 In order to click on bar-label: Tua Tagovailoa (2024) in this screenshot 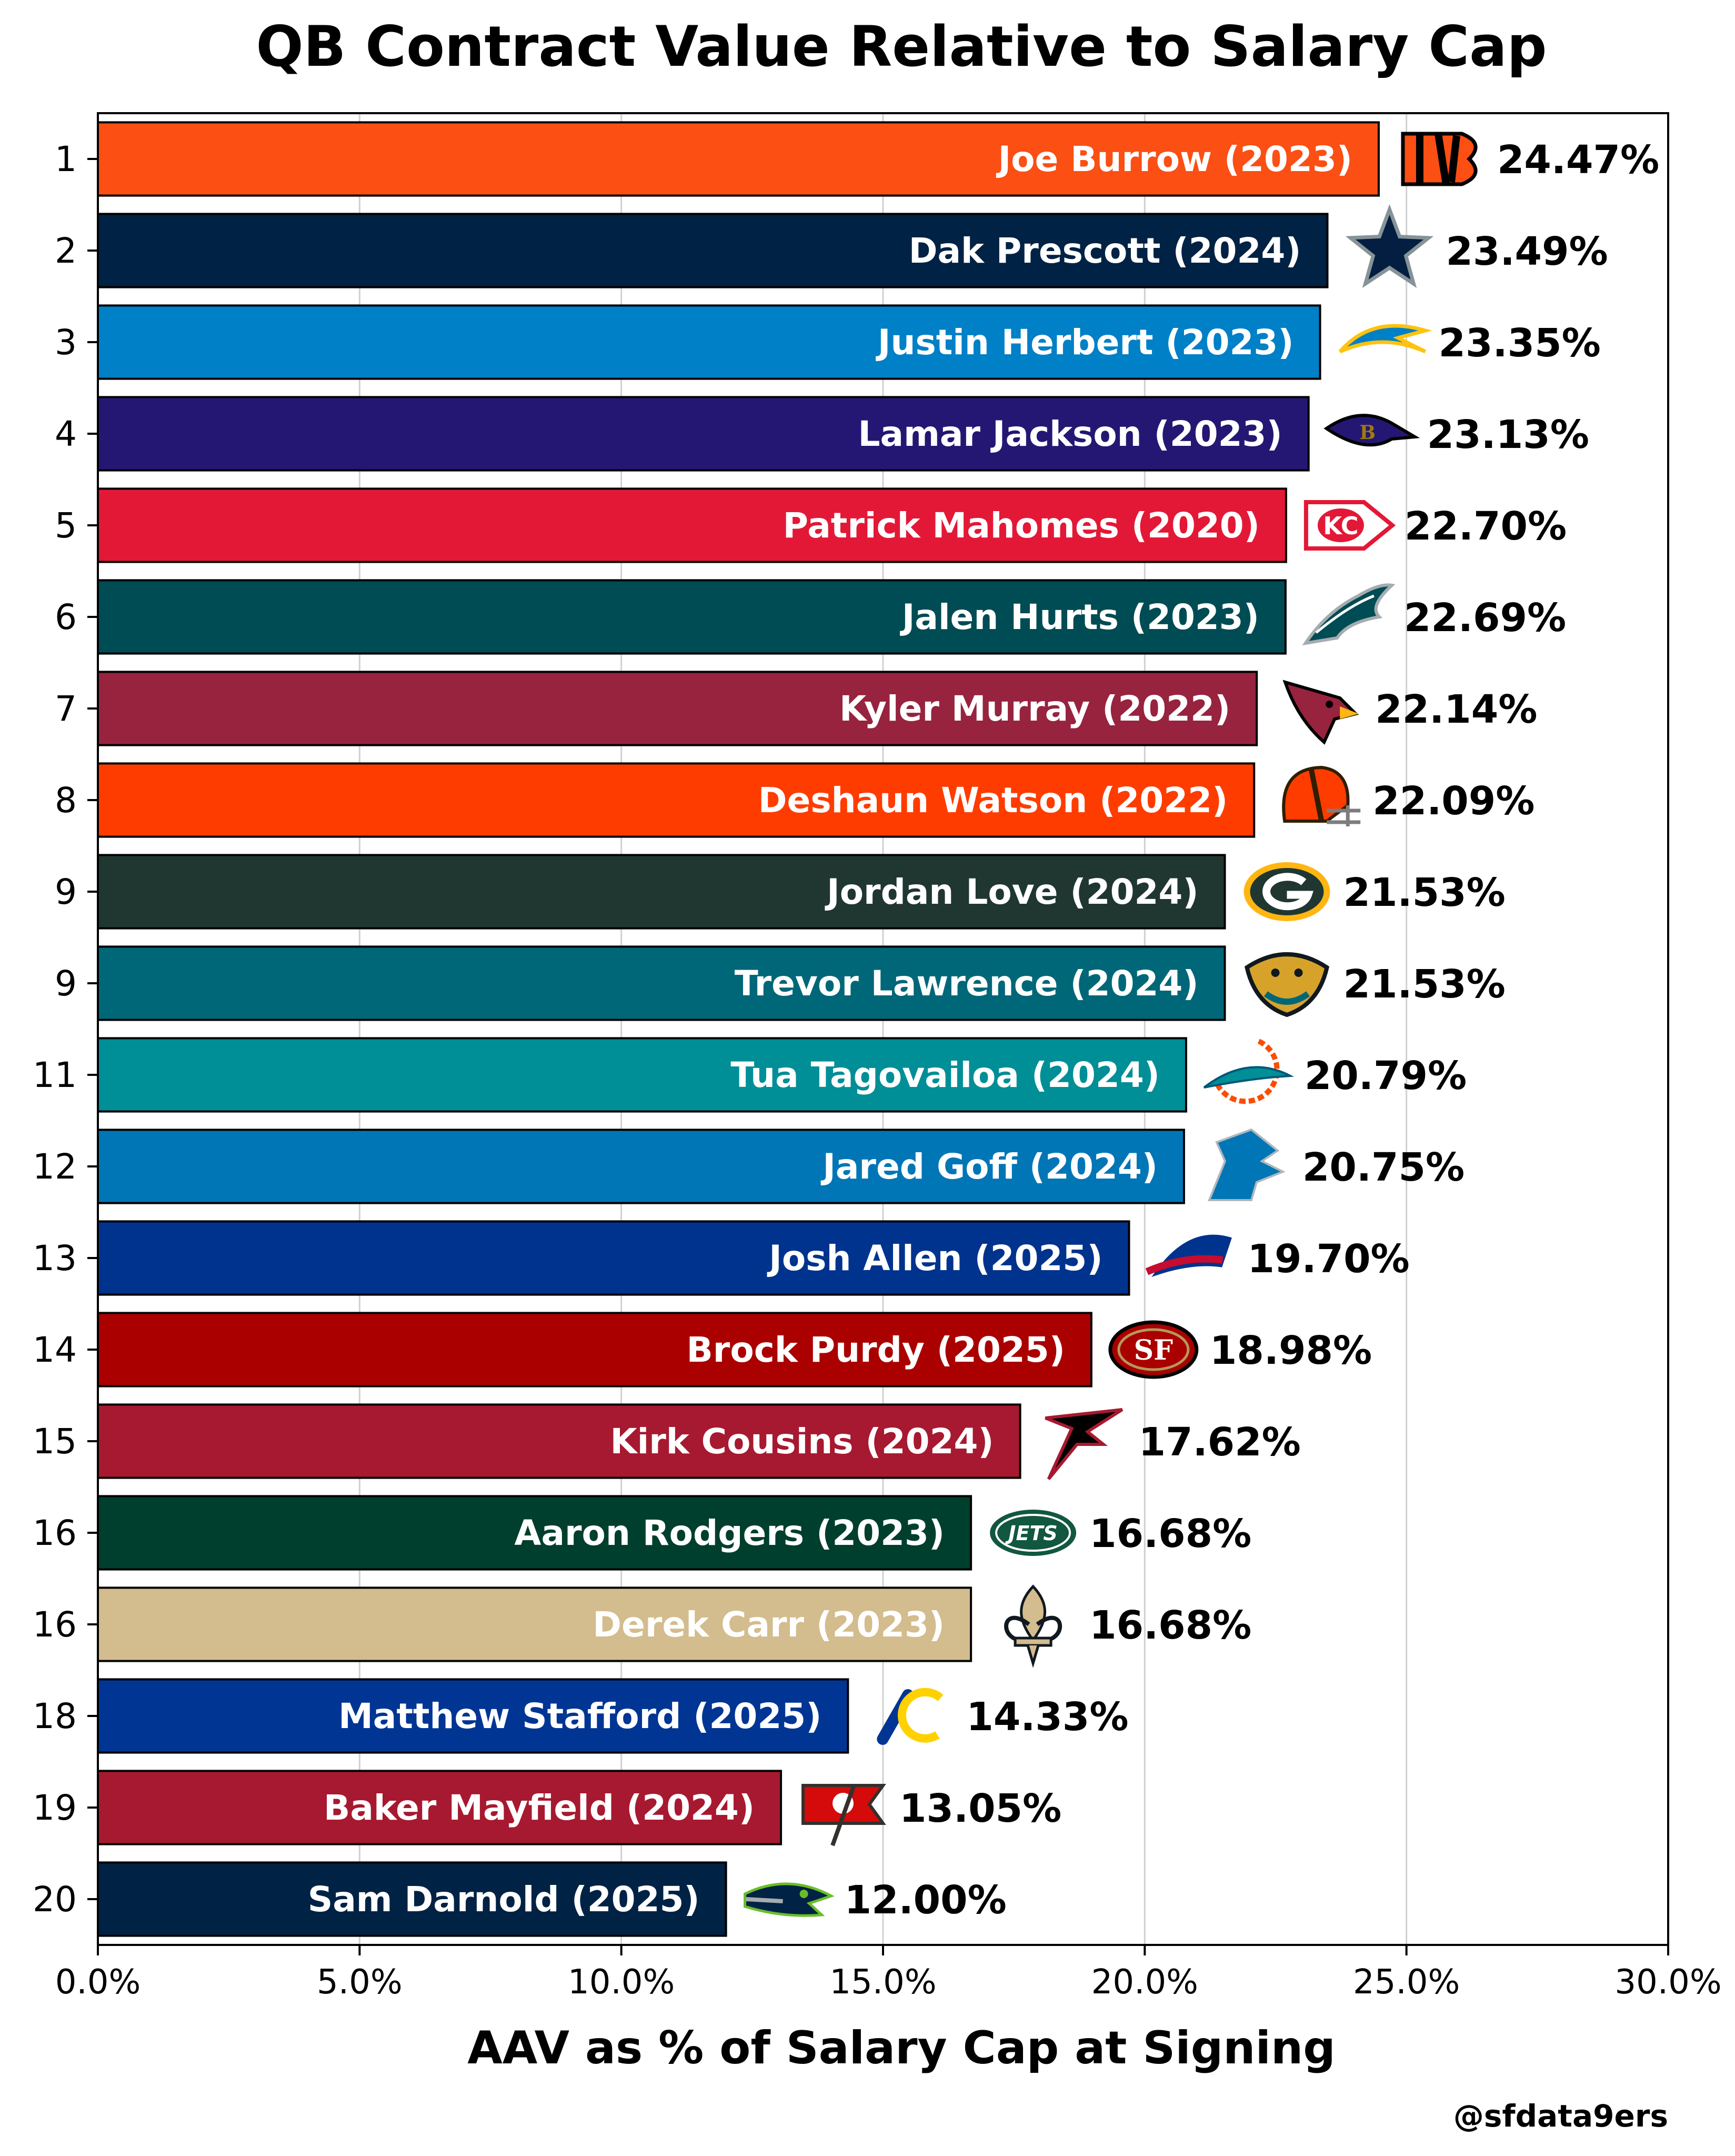, I will do `click(945, 1075)`.